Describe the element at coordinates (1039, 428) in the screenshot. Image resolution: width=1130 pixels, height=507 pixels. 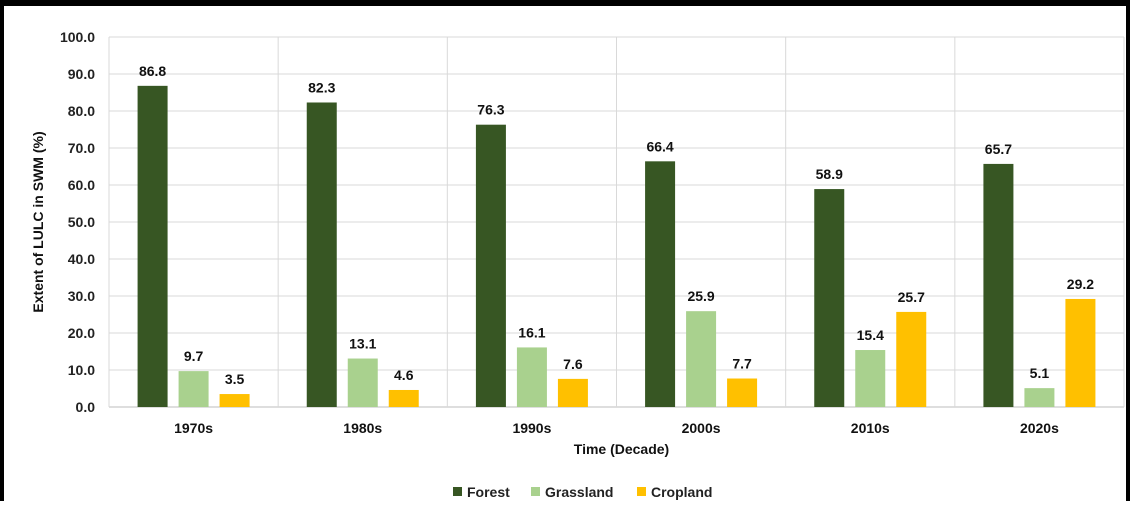
I see `x-tick-label: 2020s` at that location.